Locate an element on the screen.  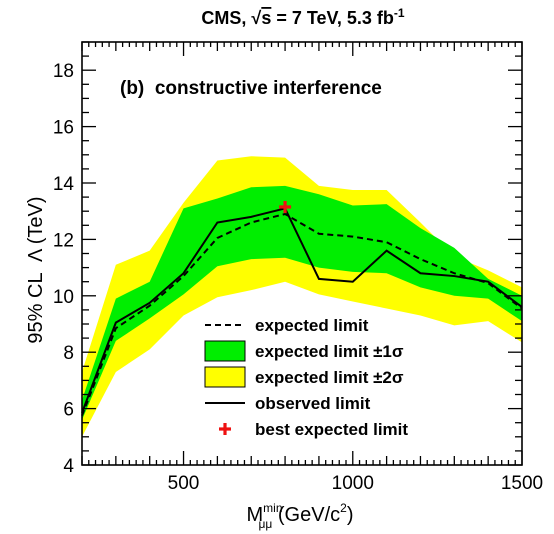
y-tick-label: 10 is located at coordinates (63, 297).